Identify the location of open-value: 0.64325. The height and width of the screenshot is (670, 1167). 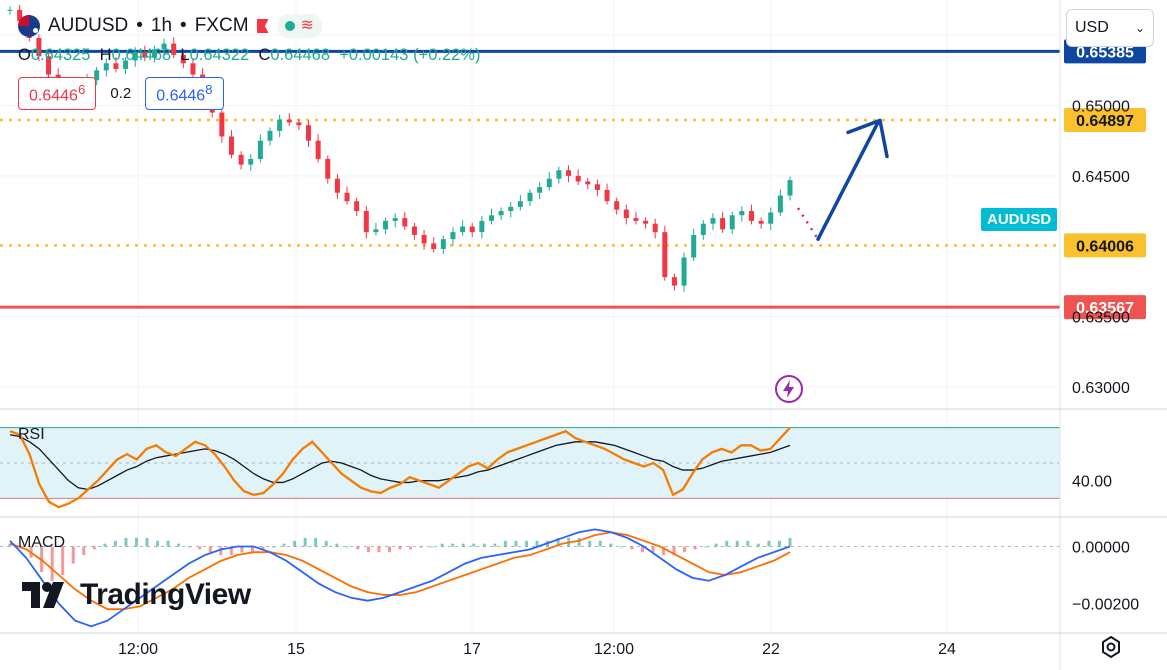
(60, 55).